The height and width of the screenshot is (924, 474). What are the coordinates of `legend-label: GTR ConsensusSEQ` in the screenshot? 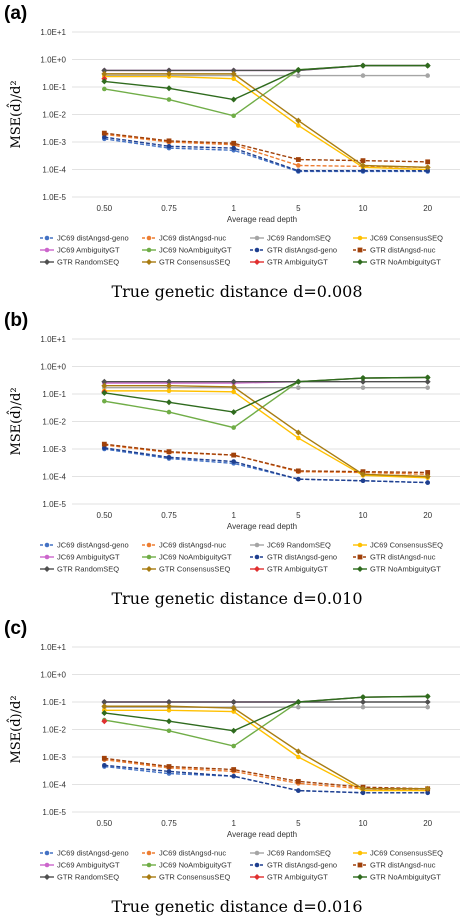 It's located at (194, 569).